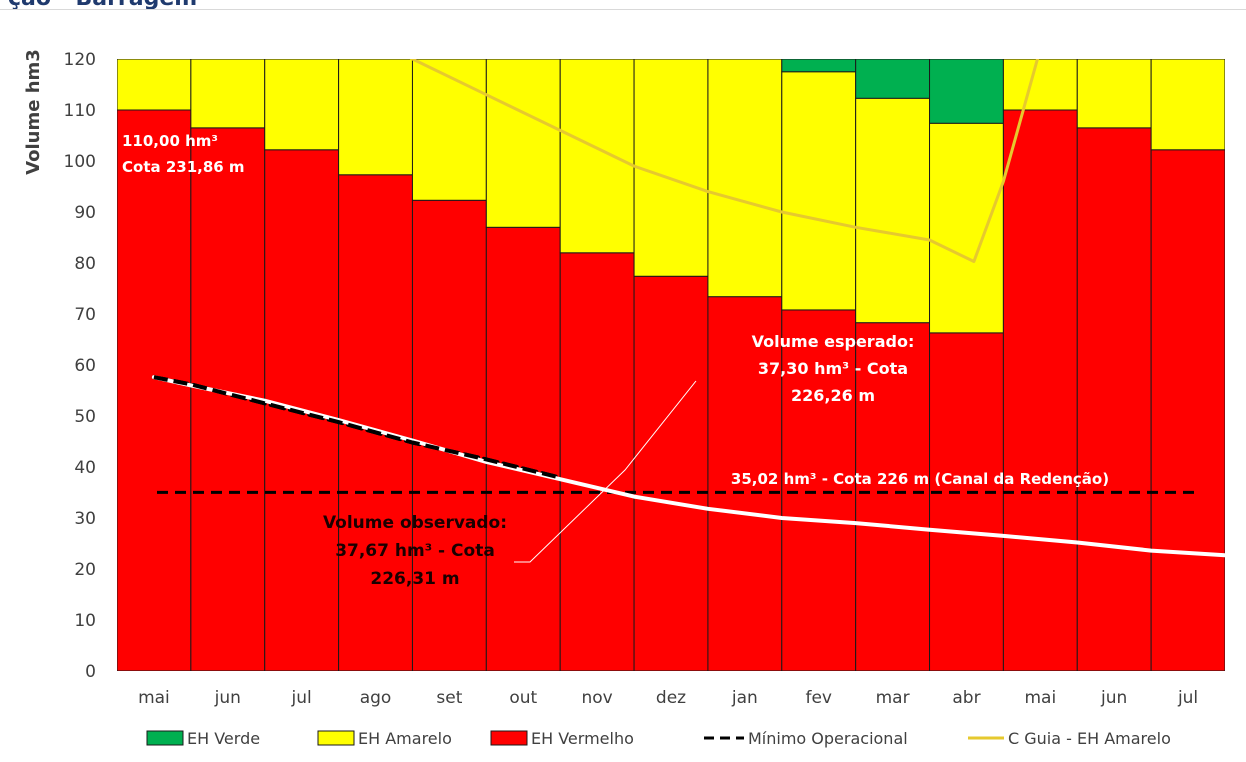 Image resolution: width=1246 pixels, height=762 pixels. Describe the element at coordinates (301, 698) in the screenshot. I see `x-tick-2: jul` at that location.